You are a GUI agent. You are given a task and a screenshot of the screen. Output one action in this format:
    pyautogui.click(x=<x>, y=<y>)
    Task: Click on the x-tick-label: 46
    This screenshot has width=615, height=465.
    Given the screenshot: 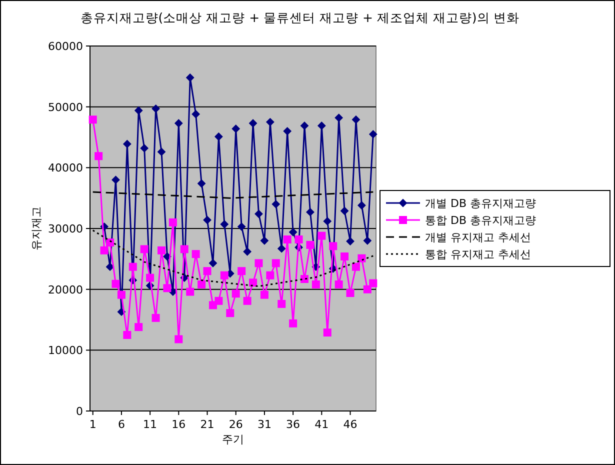 What is the action you would take?
    pyautogui.click(x=350, y=424)
    